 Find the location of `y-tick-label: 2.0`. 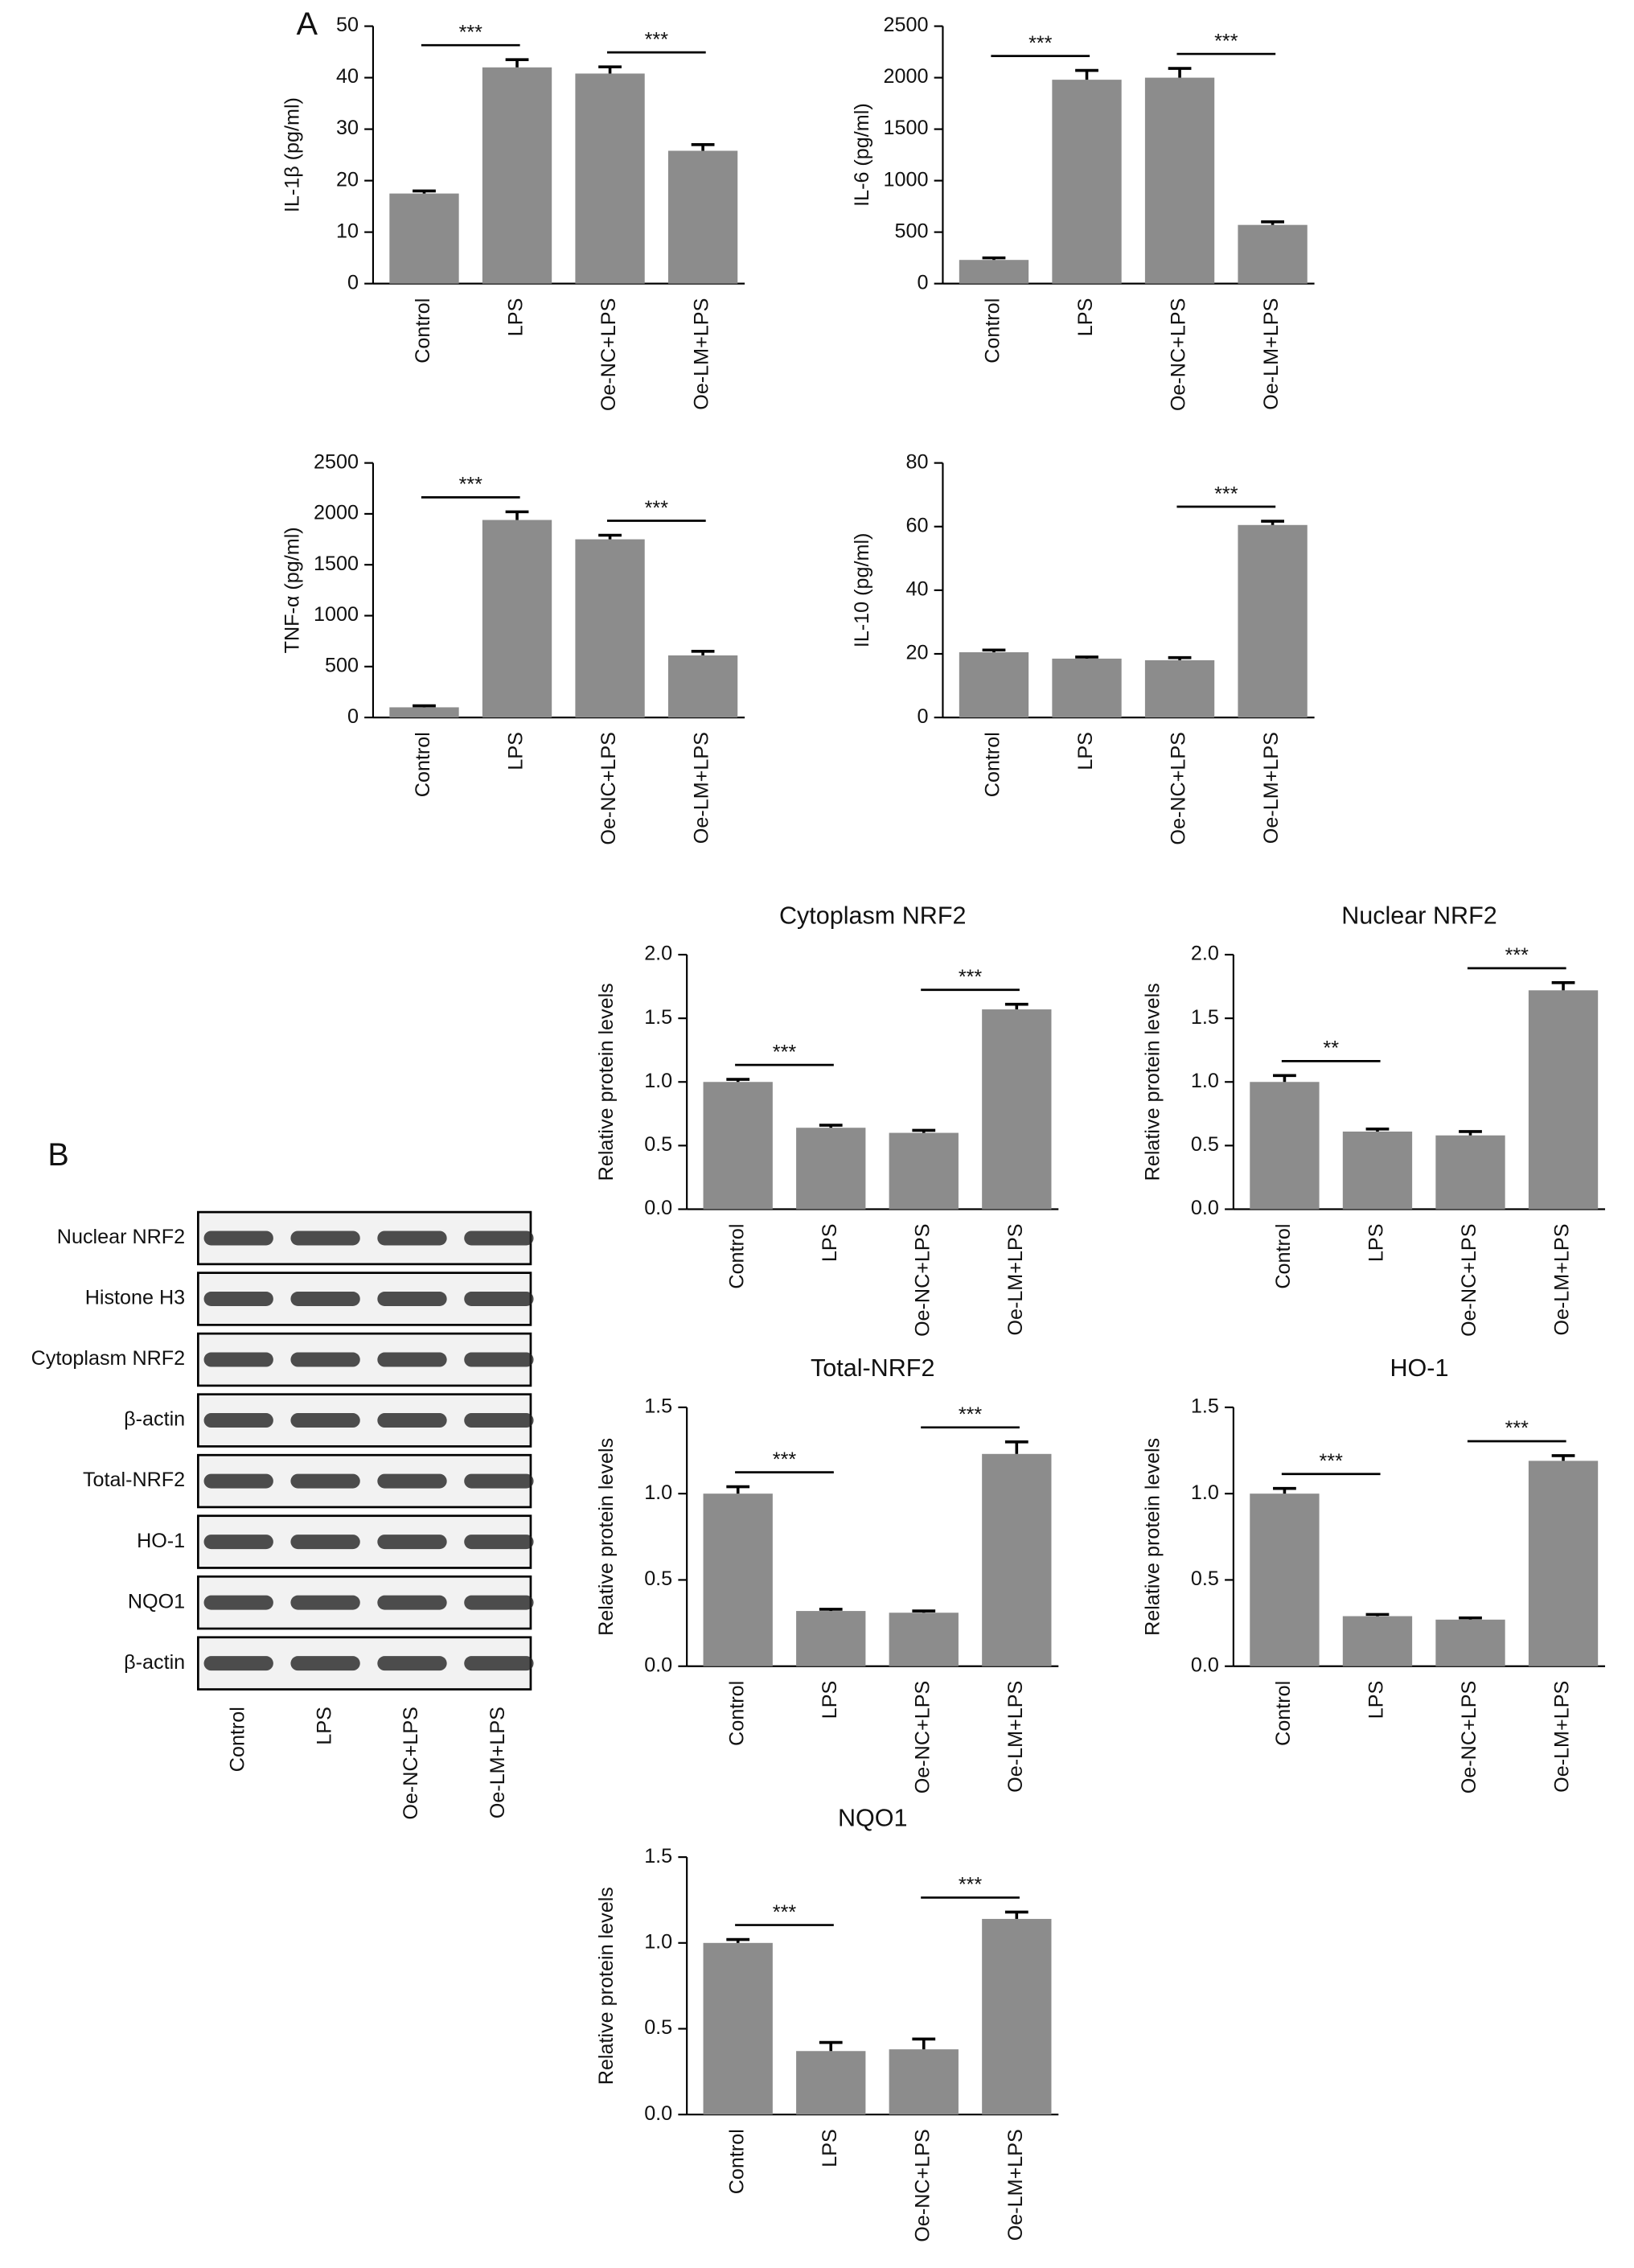

y-tick-label: 2.0 is located at coordinates (1205, 954).